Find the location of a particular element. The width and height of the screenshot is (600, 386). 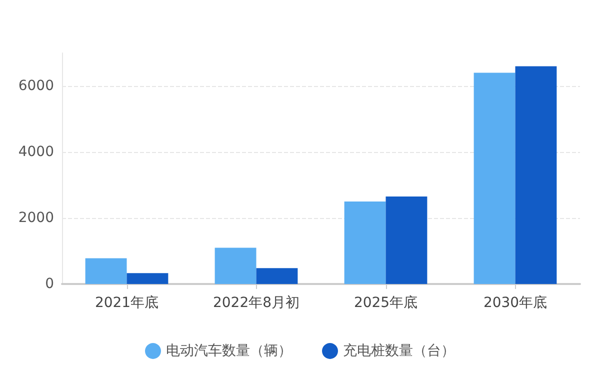

y-tick-label: 4000 is located at coordinates (36, 152).